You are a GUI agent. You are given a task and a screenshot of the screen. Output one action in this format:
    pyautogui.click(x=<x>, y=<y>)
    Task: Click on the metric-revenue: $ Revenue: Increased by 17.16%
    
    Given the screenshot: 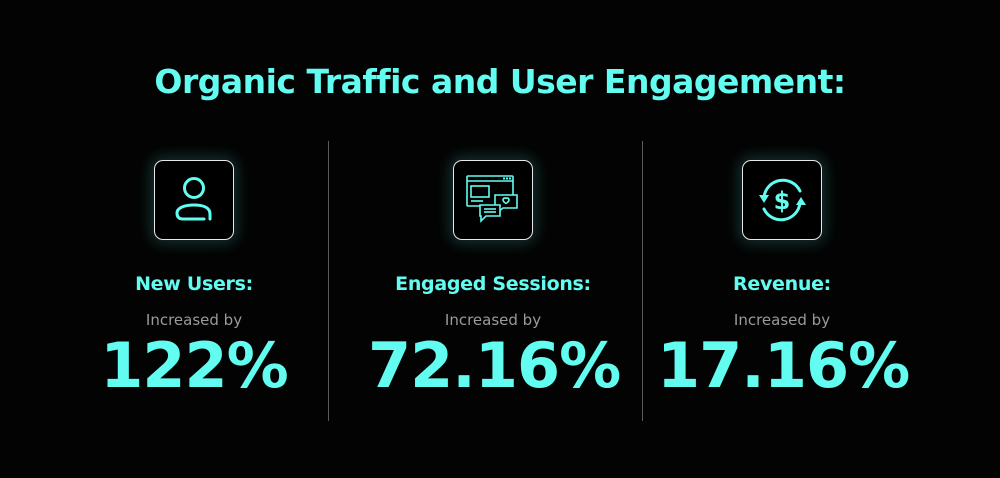 What is the action you would take?
    pyautogui.click(x=783, y=281)
    